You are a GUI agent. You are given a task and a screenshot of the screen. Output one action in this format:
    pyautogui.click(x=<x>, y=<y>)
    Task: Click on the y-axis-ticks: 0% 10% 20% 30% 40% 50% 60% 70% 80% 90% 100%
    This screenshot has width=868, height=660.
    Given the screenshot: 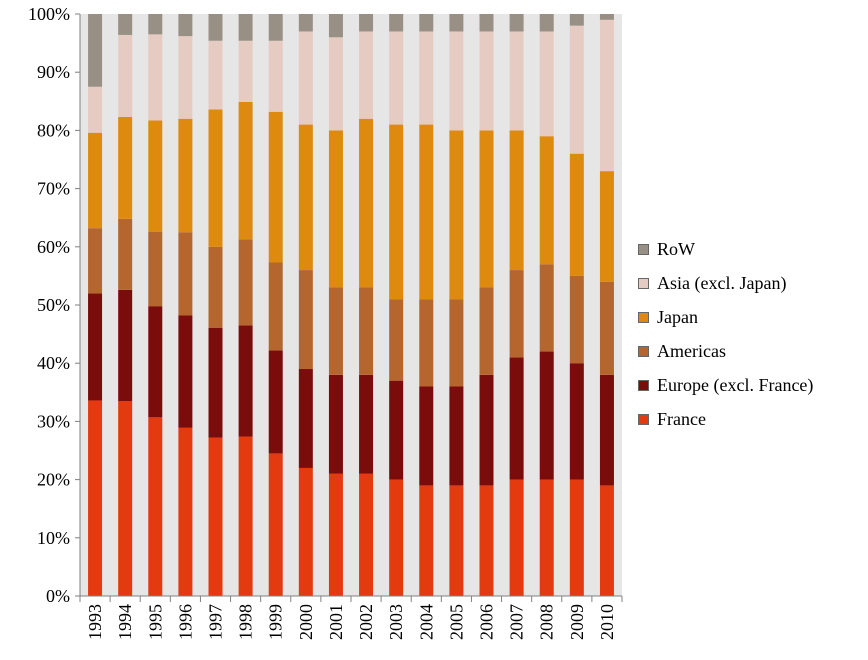 What is the action you would take?
    pyautogui.click(x=49, y=305)
    